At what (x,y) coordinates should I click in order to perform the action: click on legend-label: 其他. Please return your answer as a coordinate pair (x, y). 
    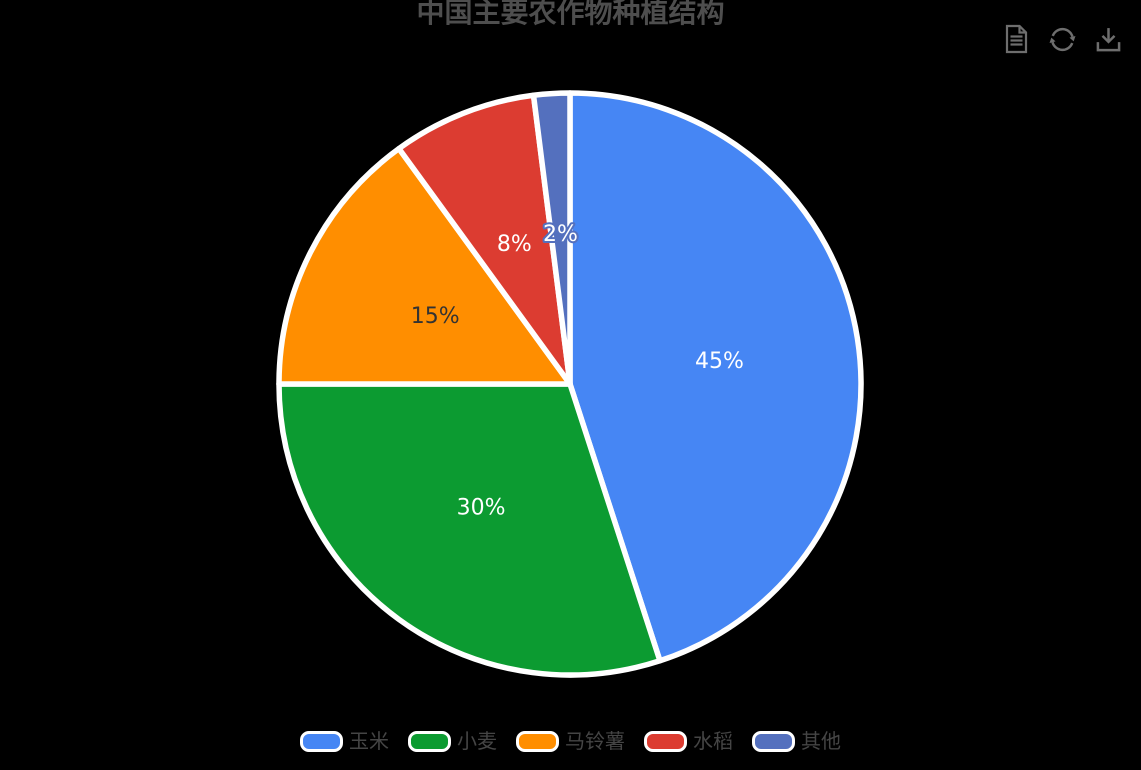
    Looking at the image, I should click on (821, 741).